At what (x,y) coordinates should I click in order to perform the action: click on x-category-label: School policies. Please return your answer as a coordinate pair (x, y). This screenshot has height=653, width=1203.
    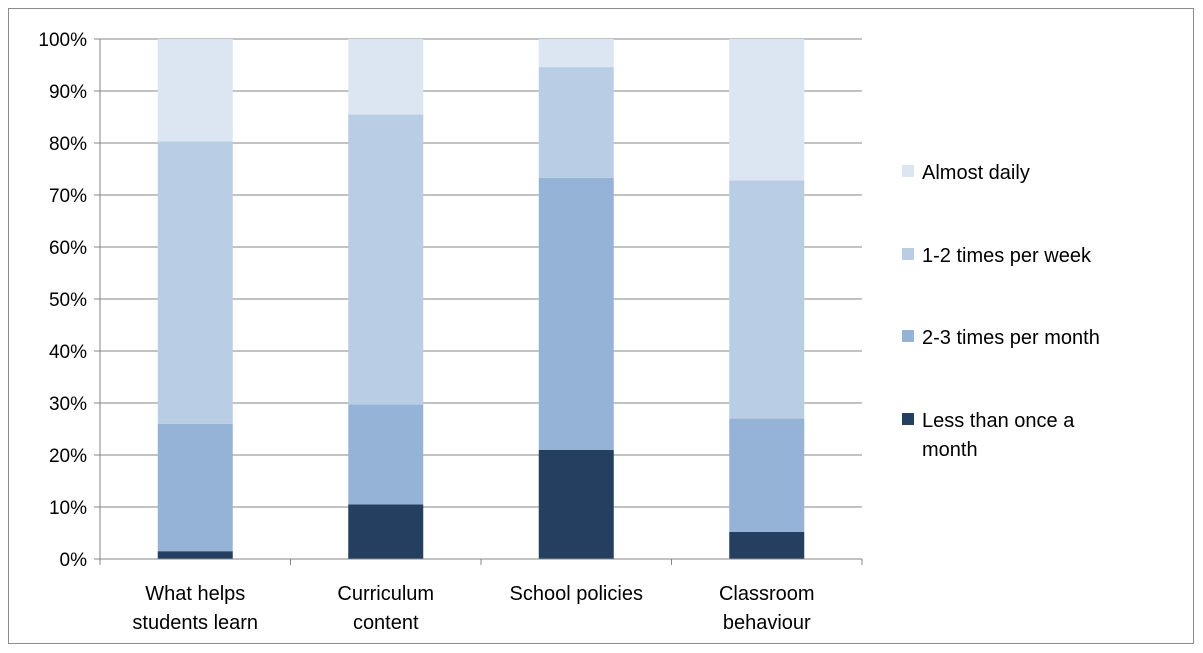
    Looking at the image, I should click on (576, 594).